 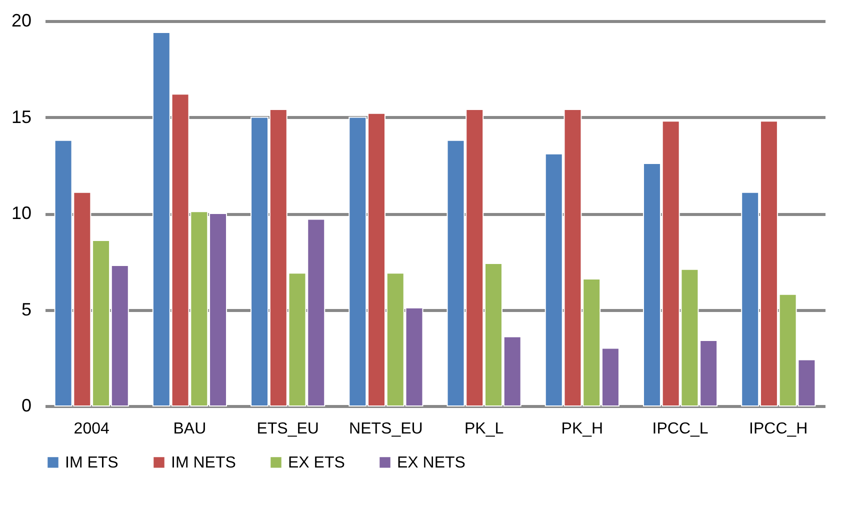 I want to click on y-tick-label: 20, so click(x=21, y=20).